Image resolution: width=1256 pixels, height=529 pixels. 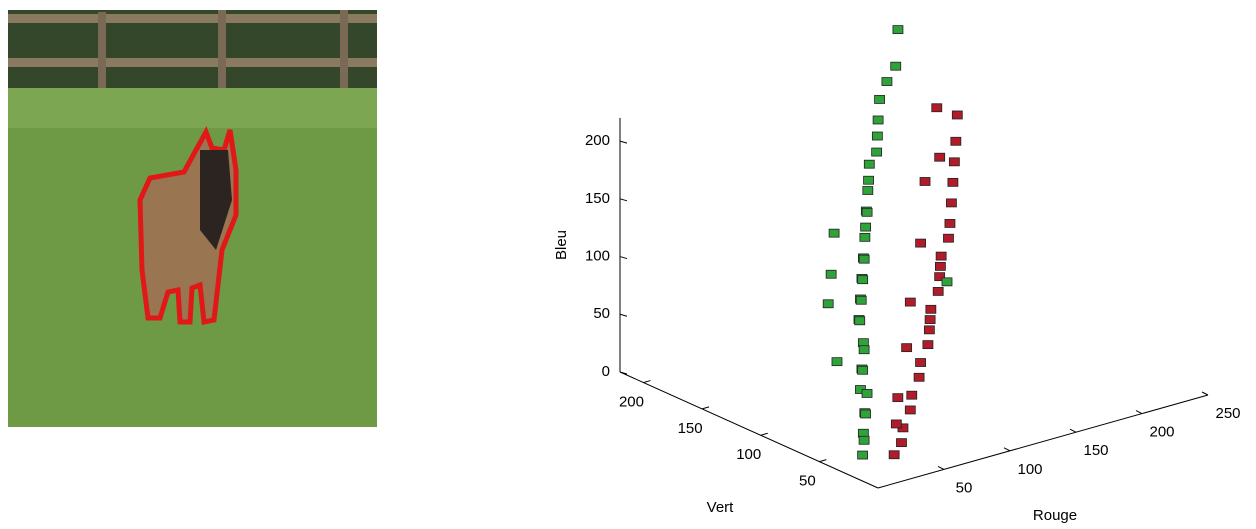 What do you see at coordinates (1227, 413) in the screenshot?
I see `x-tick-label: 250` at bounding box center [1227, 413].